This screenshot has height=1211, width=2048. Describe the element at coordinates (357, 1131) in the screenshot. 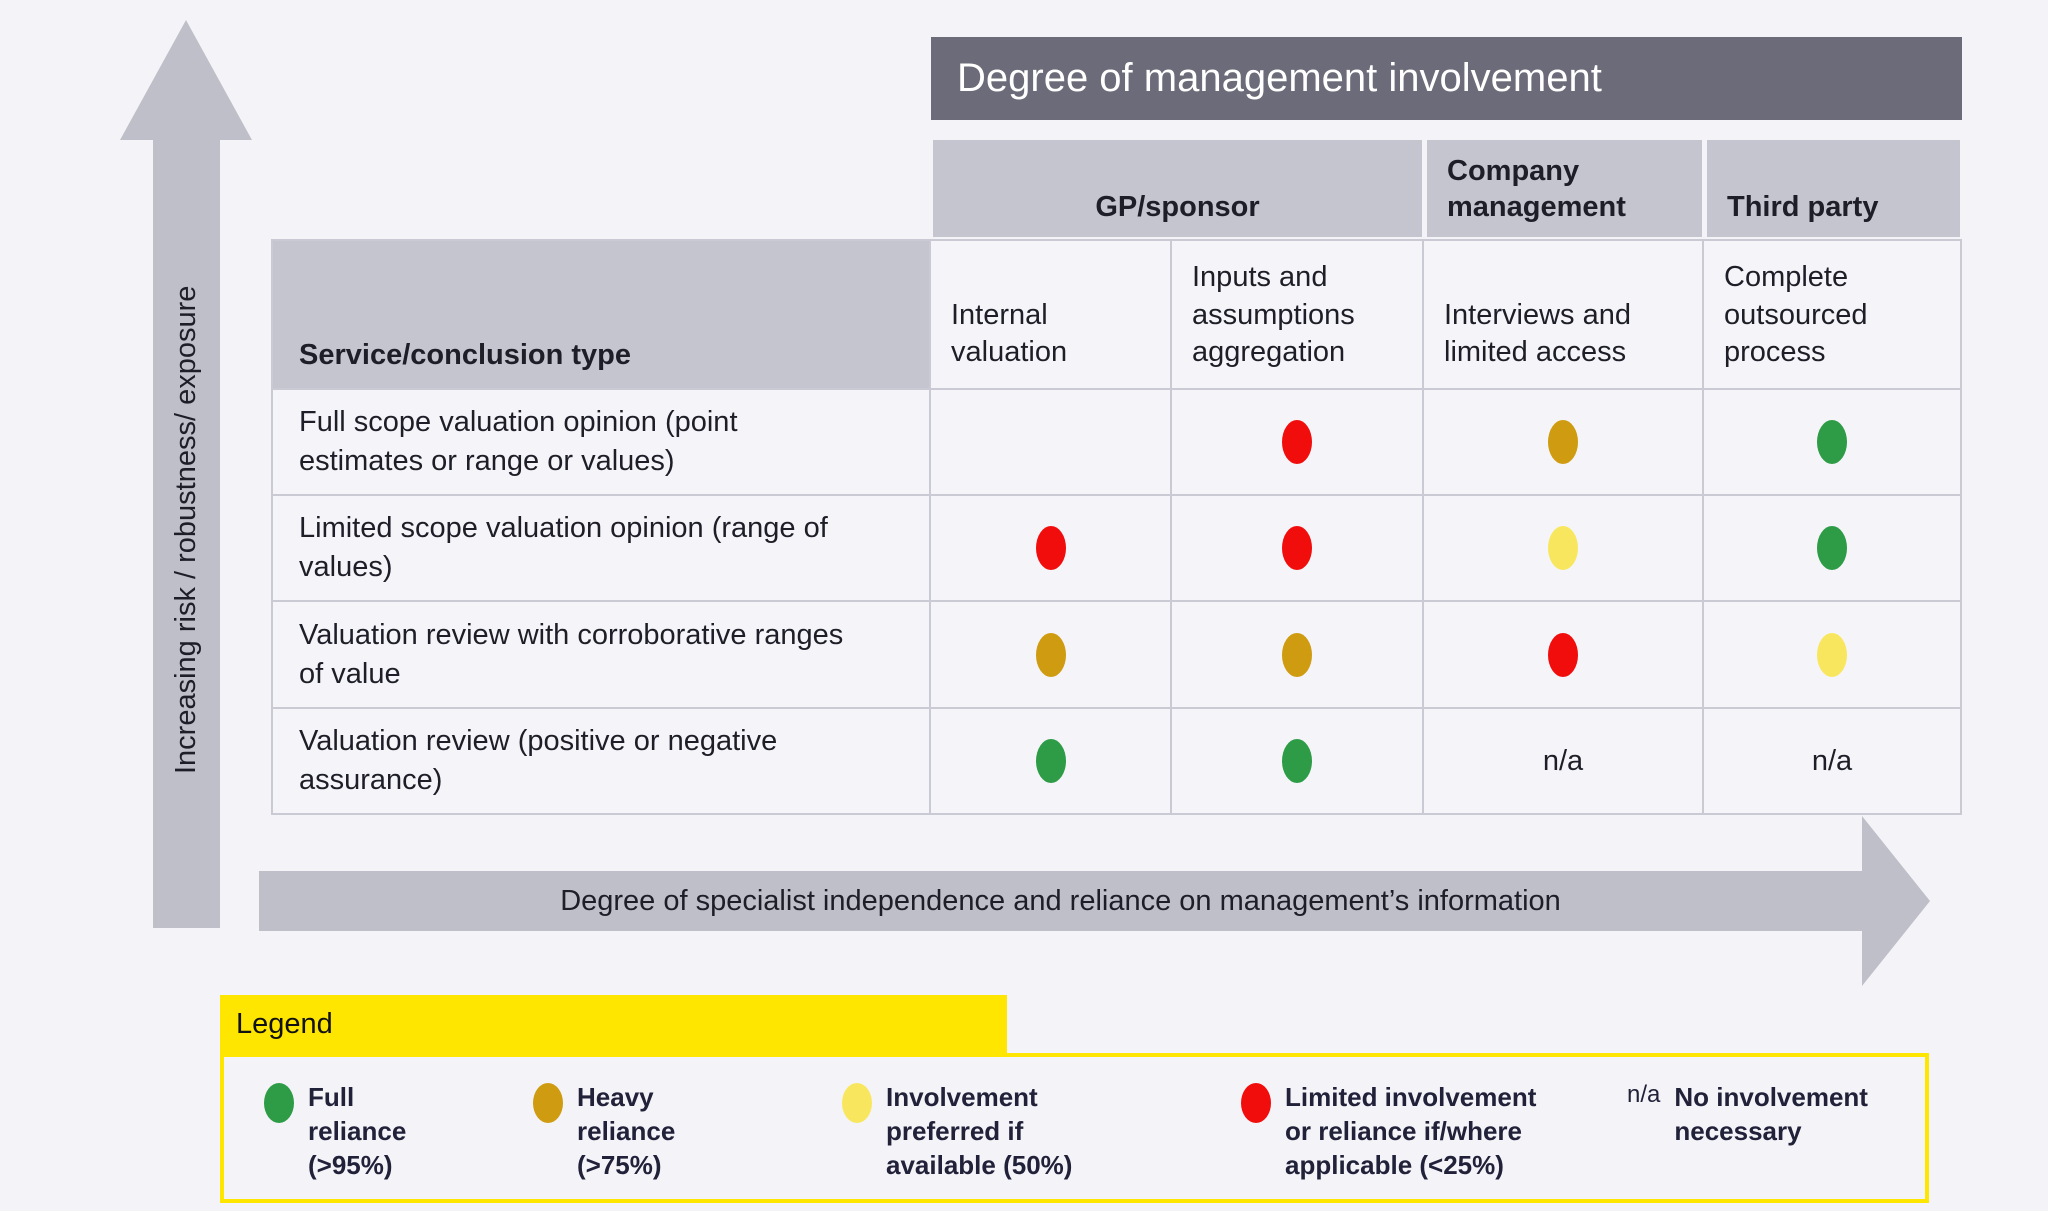

I see `legend-item-label: Full reliance (>95%)` at that location.